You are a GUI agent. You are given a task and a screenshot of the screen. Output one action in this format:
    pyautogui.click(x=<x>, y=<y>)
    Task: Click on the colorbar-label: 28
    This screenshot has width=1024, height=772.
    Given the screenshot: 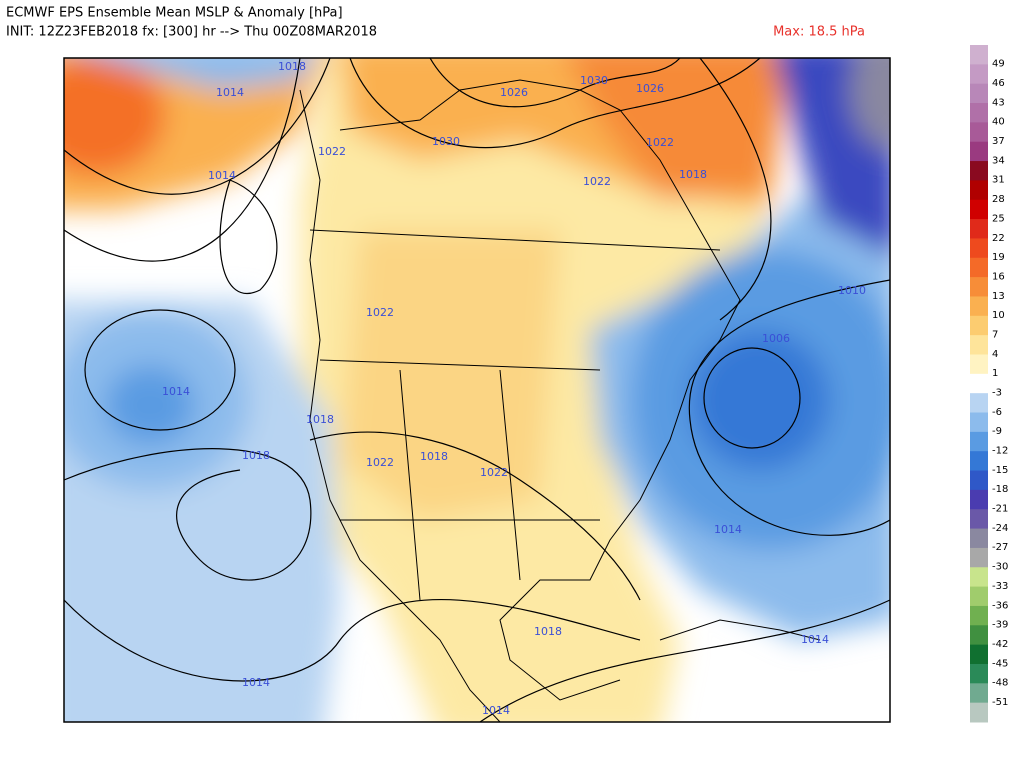 What is the action you would take?
    pyautogui.click(x=998, y=199)
    